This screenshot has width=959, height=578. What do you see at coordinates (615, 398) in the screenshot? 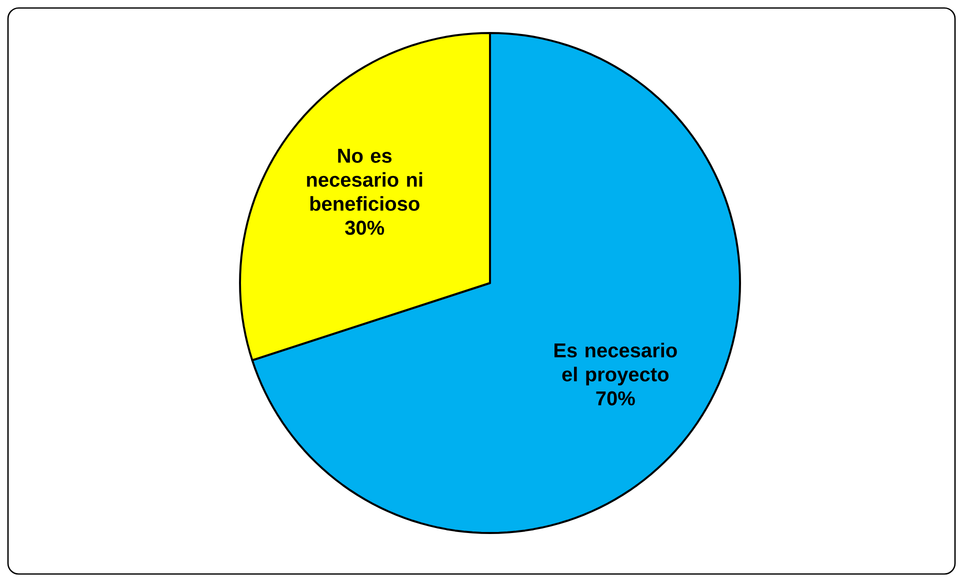
I see `data-label: 70%` at bounding box center [615, 398].